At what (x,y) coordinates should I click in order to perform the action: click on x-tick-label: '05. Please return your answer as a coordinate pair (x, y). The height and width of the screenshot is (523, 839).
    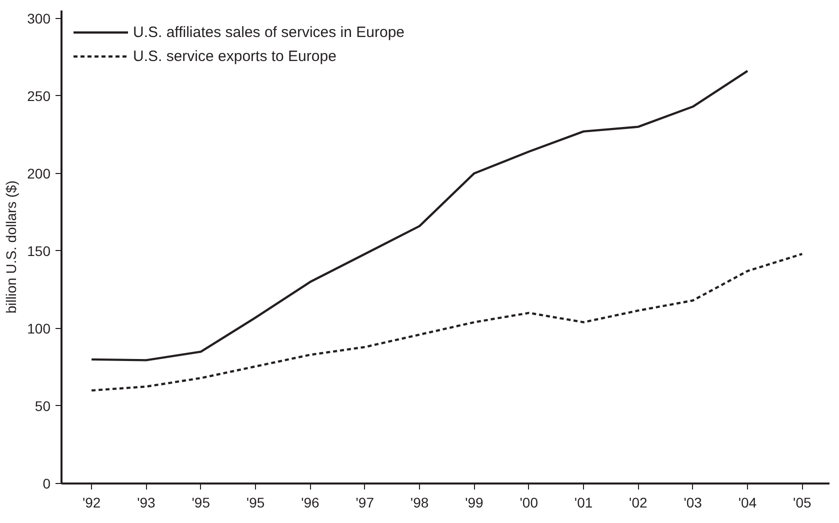
    Looking at the image, I should click on (802, 502).